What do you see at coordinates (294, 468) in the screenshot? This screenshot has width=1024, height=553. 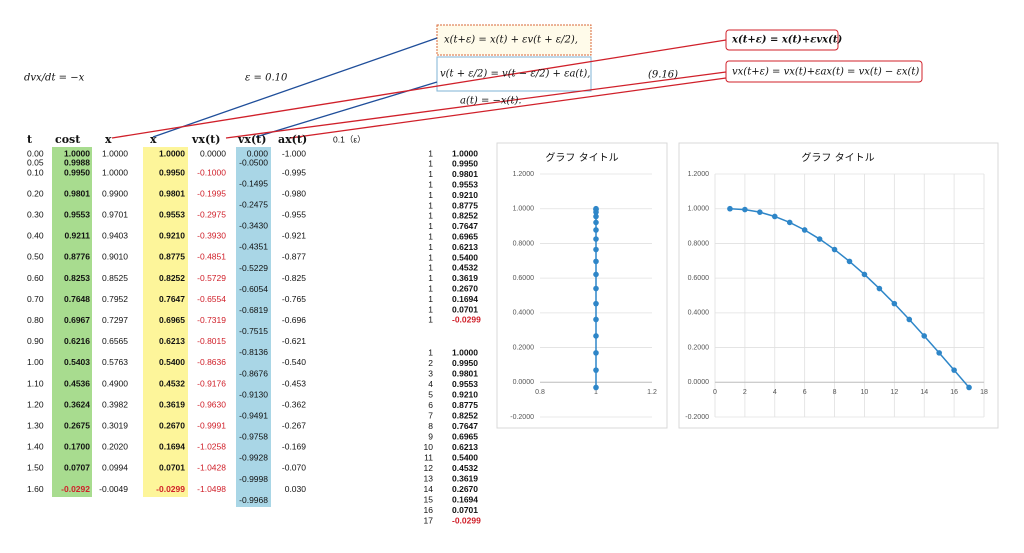 I see `table-cell: -0.070` at bounding box center [294, 468].